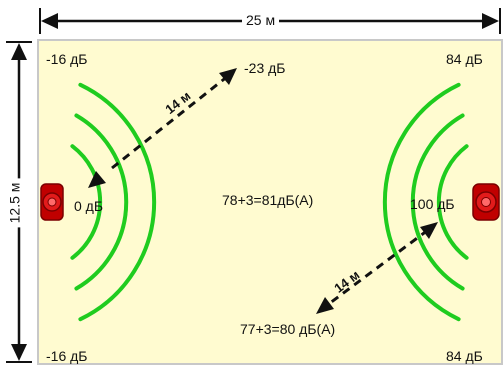  Describe the element at coordinates (67, 356) in the screenshot. I see `corner-label-bottom-left: -16 дБ` at that location.